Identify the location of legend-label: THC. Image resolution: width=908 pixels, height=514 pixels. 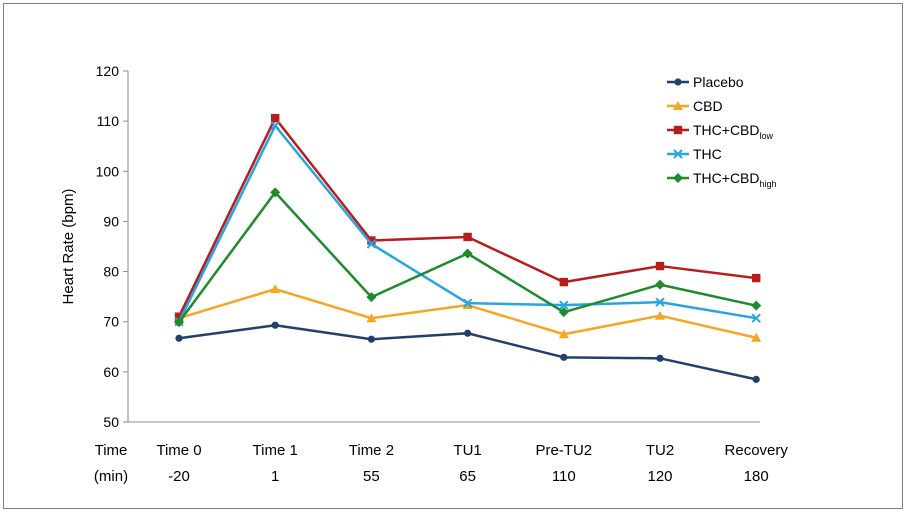
(707, 154).